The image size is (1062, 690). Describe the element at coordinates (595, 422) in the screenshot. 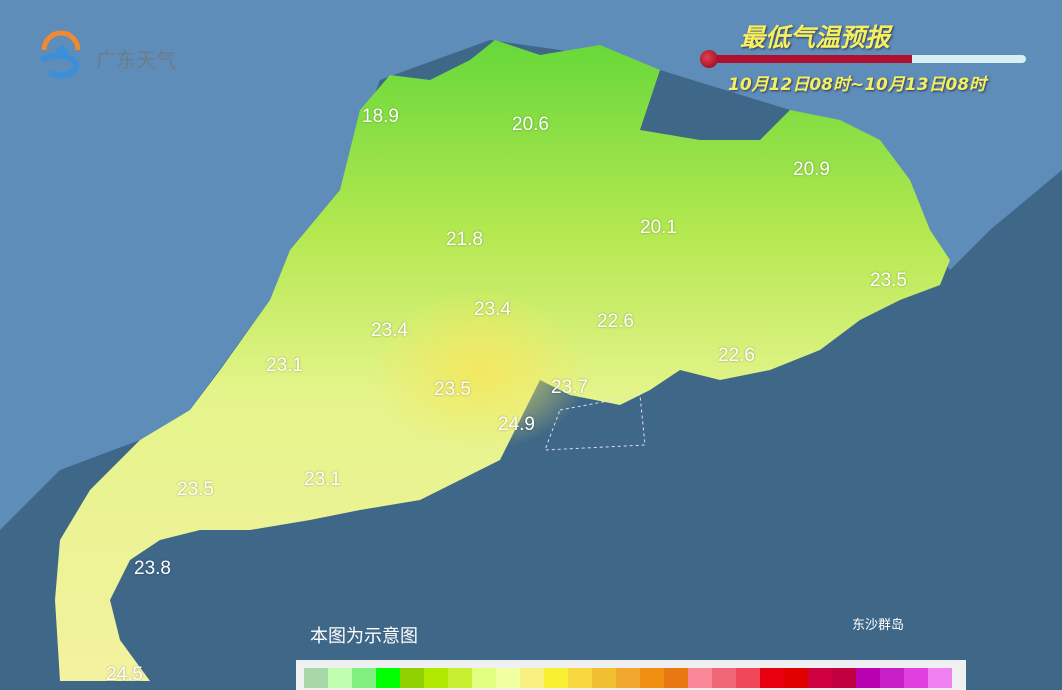

I see `island-outline` at that location.